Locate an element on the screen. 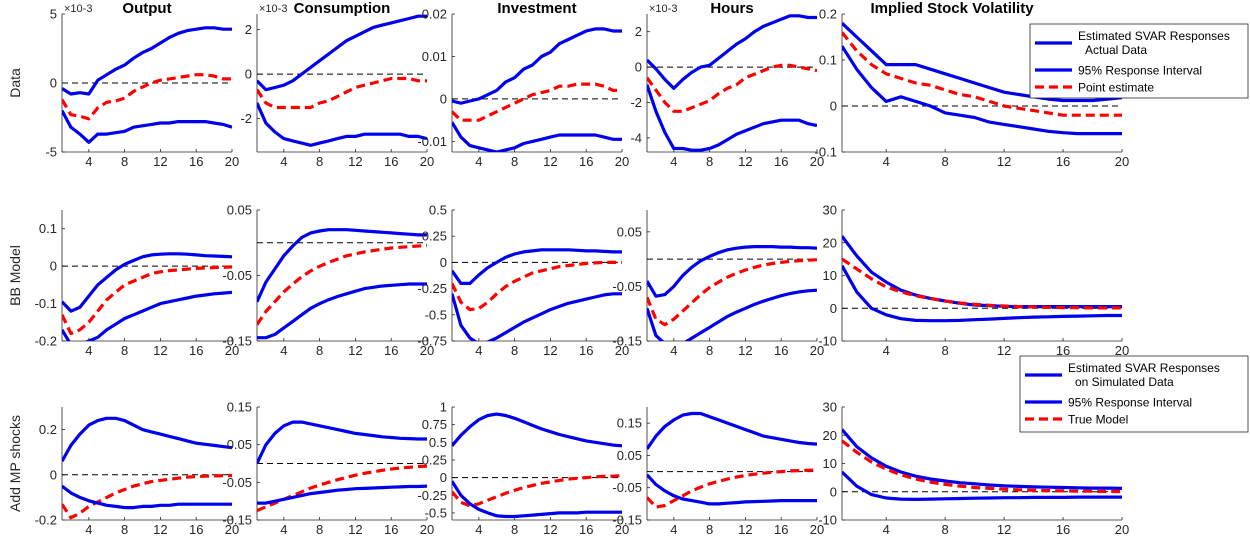 This screenshot has height=553, width=1250. legend-entry: Estimated SVAR Responses is located at coordinates (1144, 368).